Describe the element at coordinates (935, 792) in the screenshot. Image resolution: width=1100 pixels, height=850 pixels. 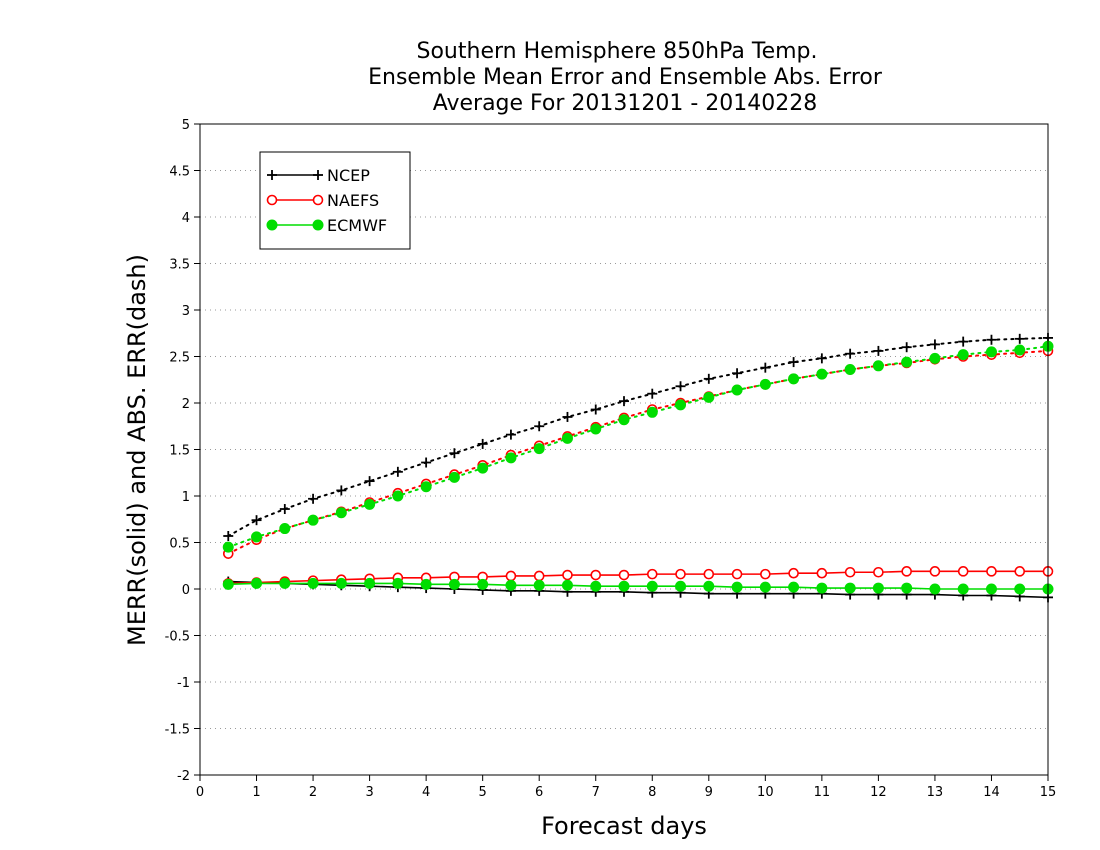
I see `x-tick-label: 13` at that location.